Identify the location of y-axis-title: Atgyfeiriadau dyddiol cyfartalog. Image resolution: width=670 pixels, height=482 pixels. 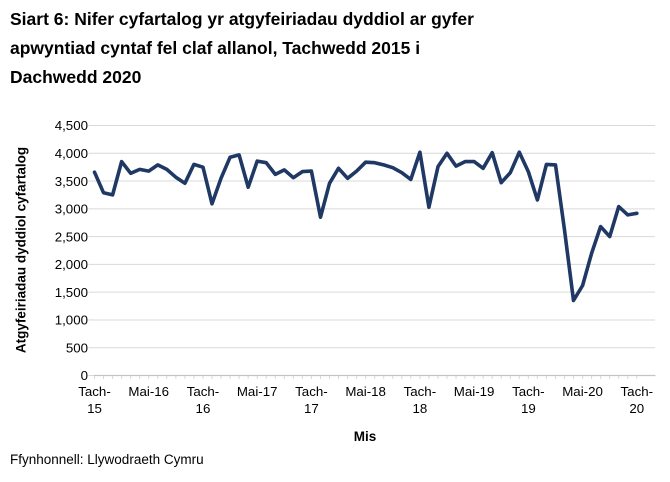
(21, 250).